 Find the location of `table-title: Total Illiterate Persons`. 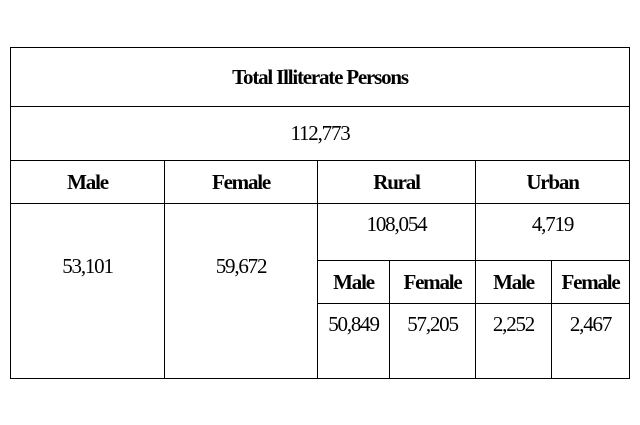

table-title: Total Illiterate Persons is located at coordinates (320, 77).